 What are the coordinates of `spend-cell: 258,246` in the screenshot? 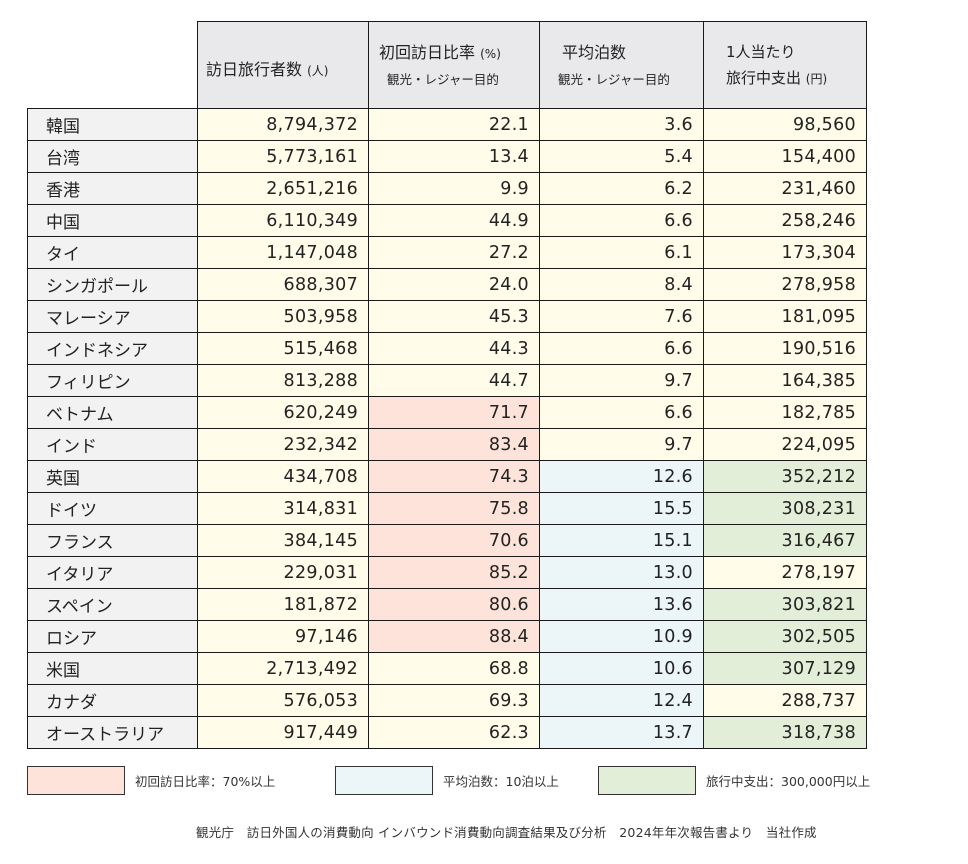 It's located at (785, 220).